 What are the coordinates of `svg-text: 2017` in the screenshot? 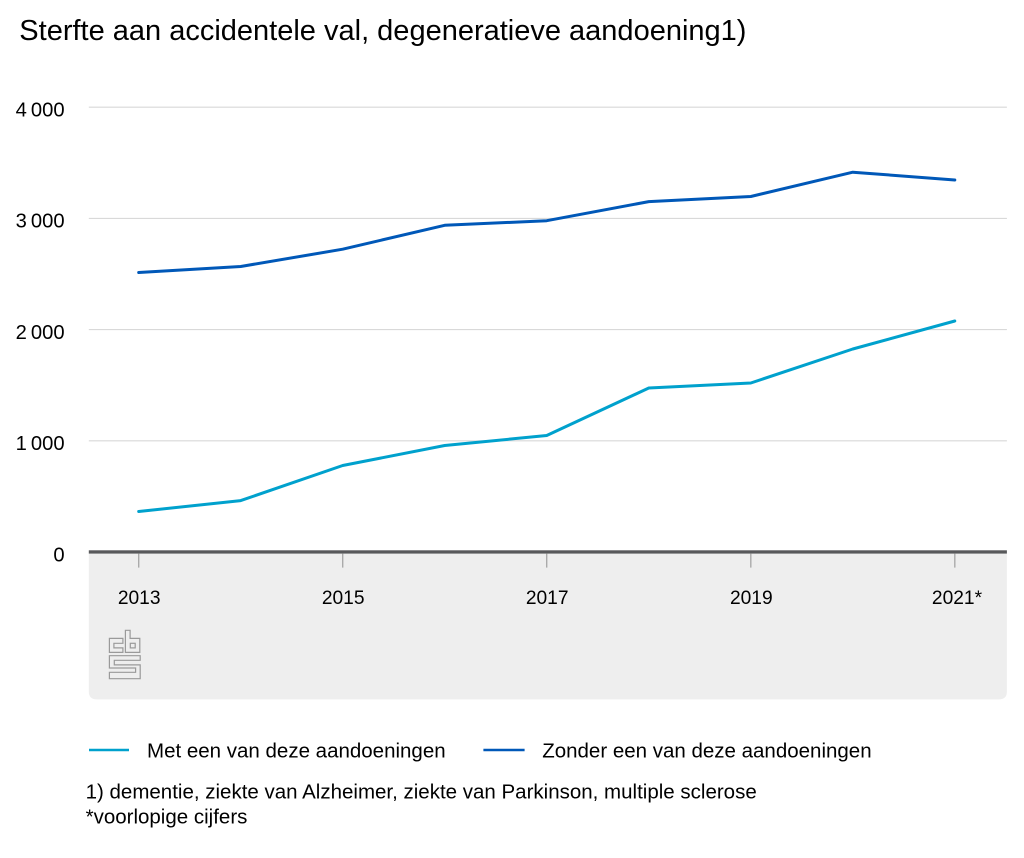 It's located at (547, 598).